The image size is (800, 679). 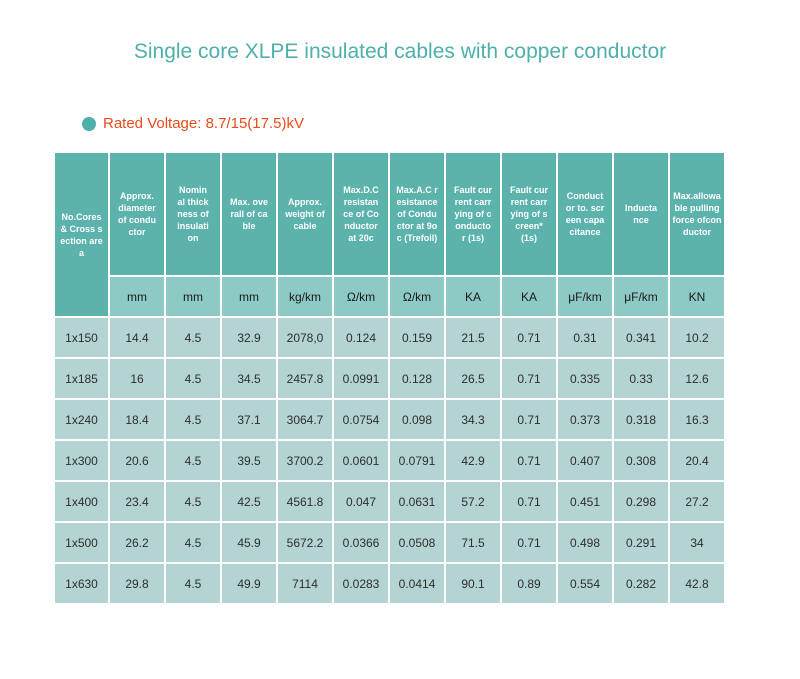 What do you see at coordinates (137, 460) in the screenshot?
I see `table-cell: 20.6` at bounding box center [137, 460].